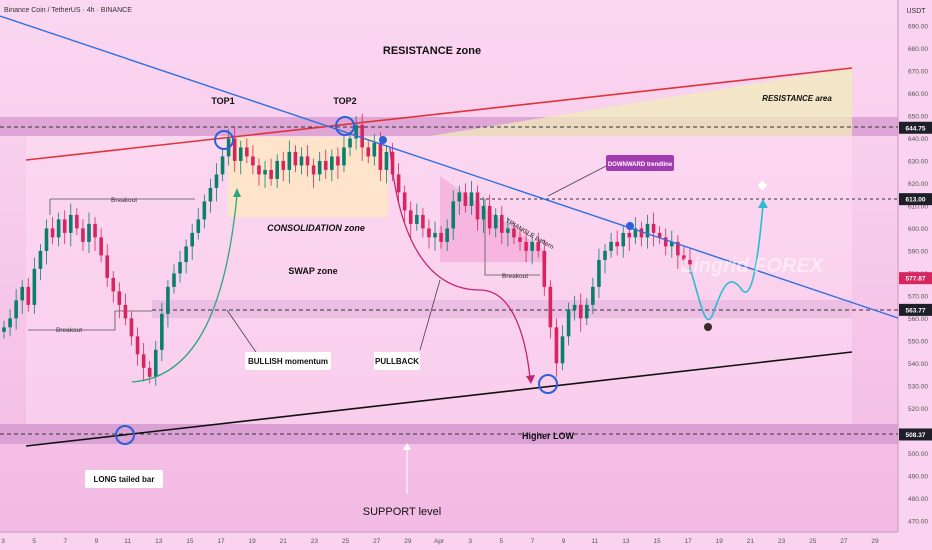  What do you see at coordinates (626, 541) in the screenshot?
I see `time-tick: 13` at bounding box center [626, 541].